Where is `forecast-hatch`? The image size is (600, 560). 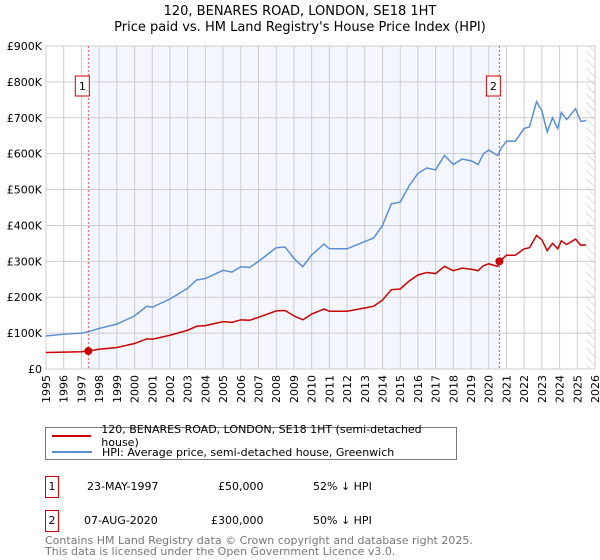
forecast-hatch is located at coordinates (590, 207).